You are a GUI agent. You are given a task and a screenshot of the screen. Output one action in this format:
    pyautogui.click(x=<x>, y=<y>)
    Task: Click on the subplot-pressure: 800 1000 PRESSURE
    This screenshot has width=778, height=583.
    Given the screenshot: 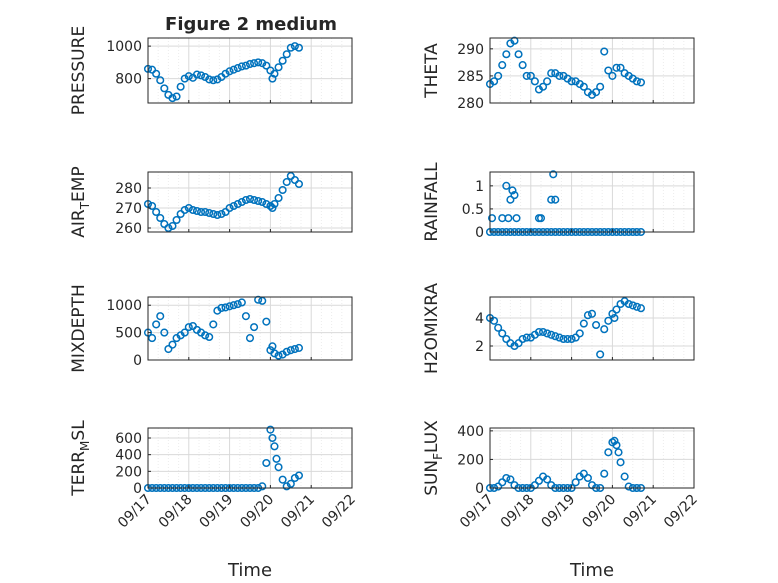 What is the action you would take?
    pyautogui.click(x=211, y=70)
    